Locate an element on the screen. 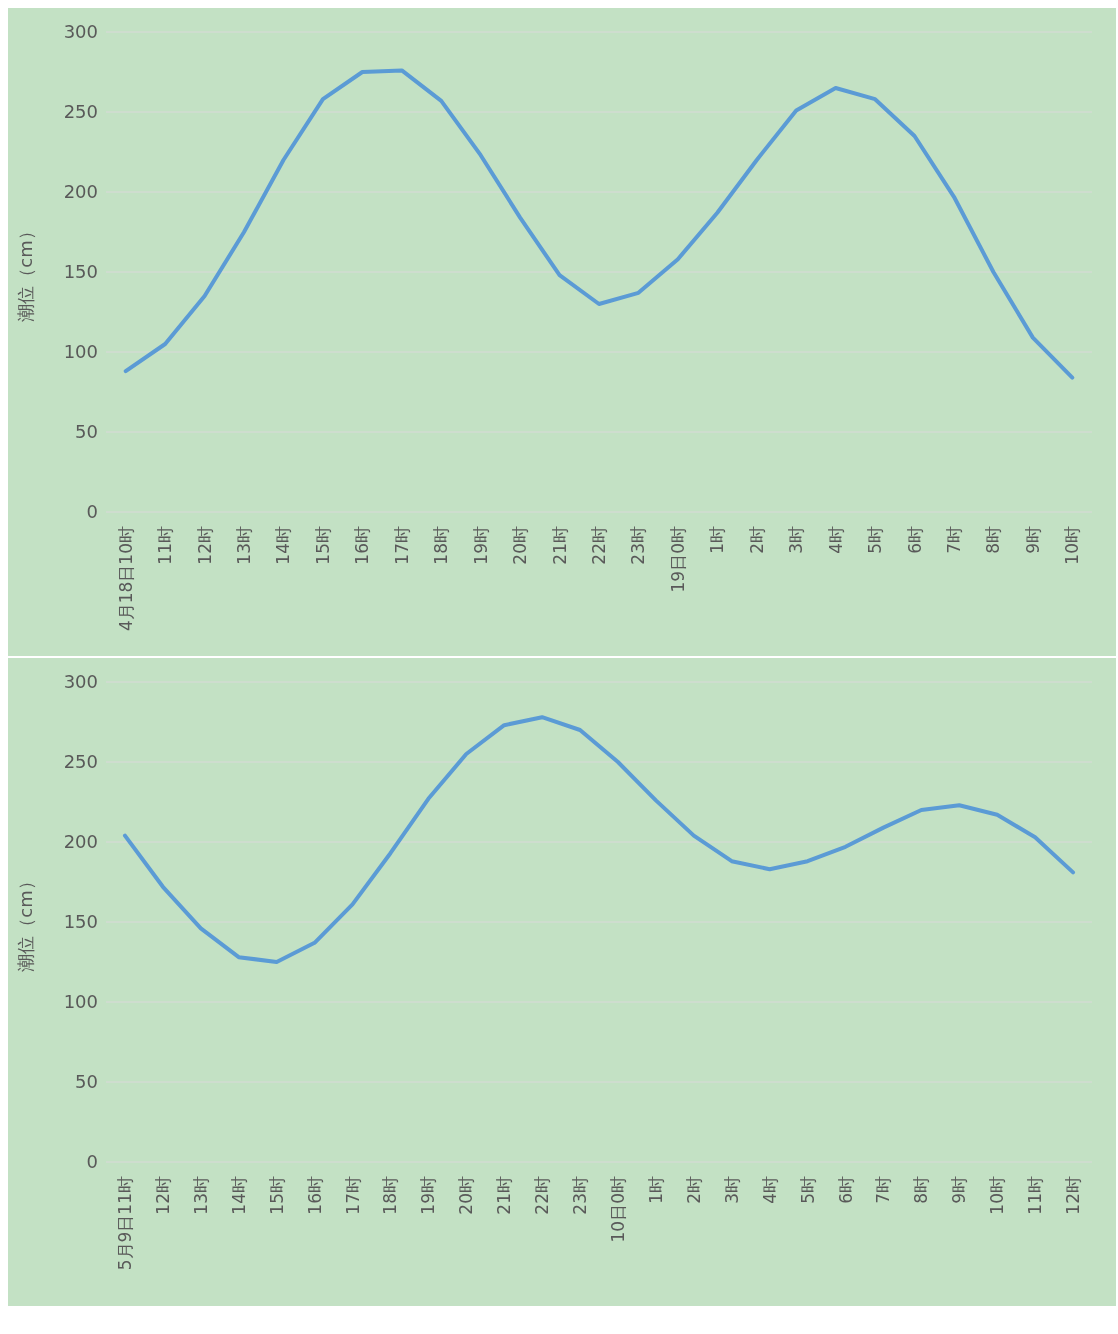 This screenshot has height=1334, width=1118. x-tick-label: 10日0时 is located at coordinates (617, 1209).